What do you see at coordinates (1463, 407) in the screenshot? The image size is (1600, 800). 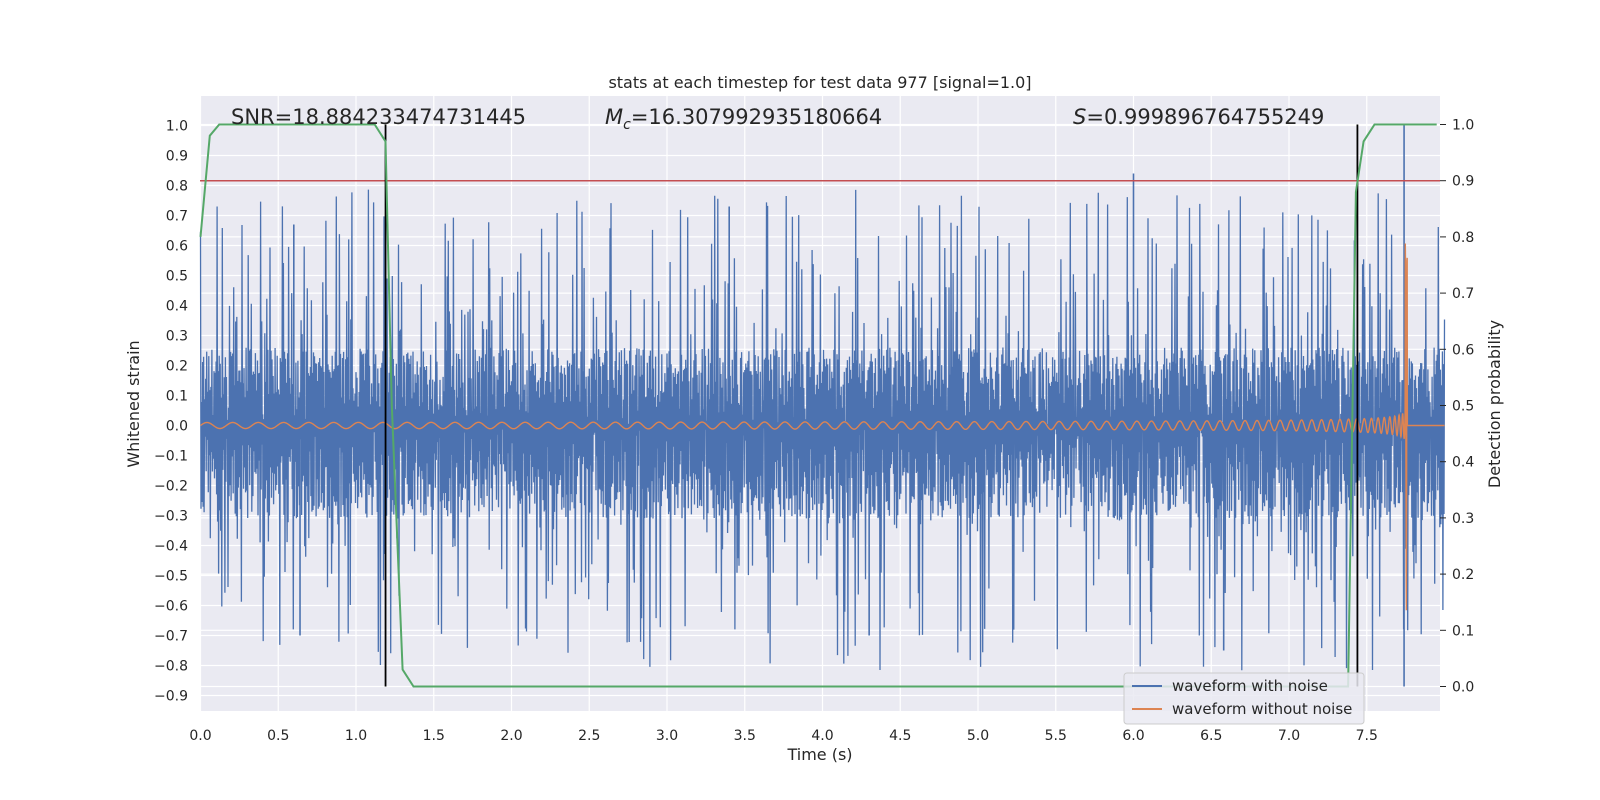 I see `y2-tick-label: 0.5` at bounding box center [1463, 407].